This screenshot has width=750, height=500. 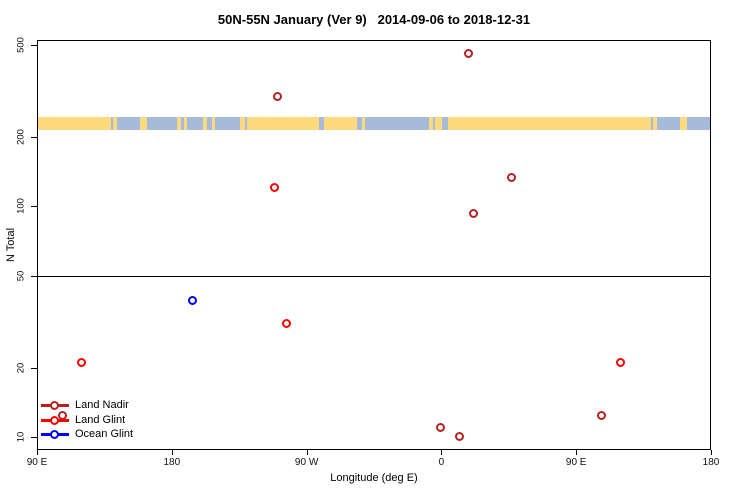 What do you see at coordinates (100, 419) in the screenshot?
I see `legend-label: Land Glint` at bounding box center [100, 419].